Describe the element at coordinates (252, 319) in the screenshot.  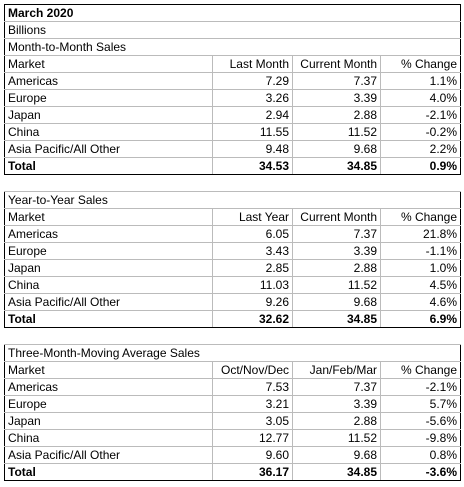
I see `value-cell: 32.62` at that location.